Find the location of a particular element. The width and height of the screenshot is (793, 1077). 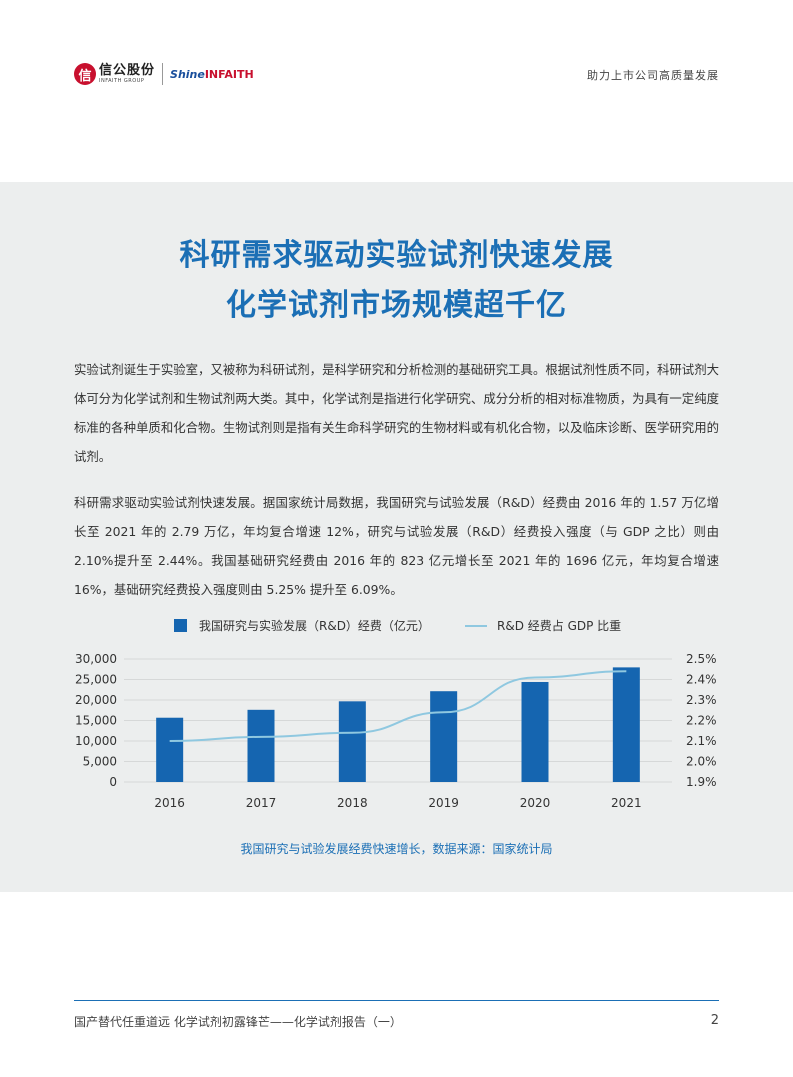

y-left-tick-label: 15,000 is located at coordinates (96, 721).